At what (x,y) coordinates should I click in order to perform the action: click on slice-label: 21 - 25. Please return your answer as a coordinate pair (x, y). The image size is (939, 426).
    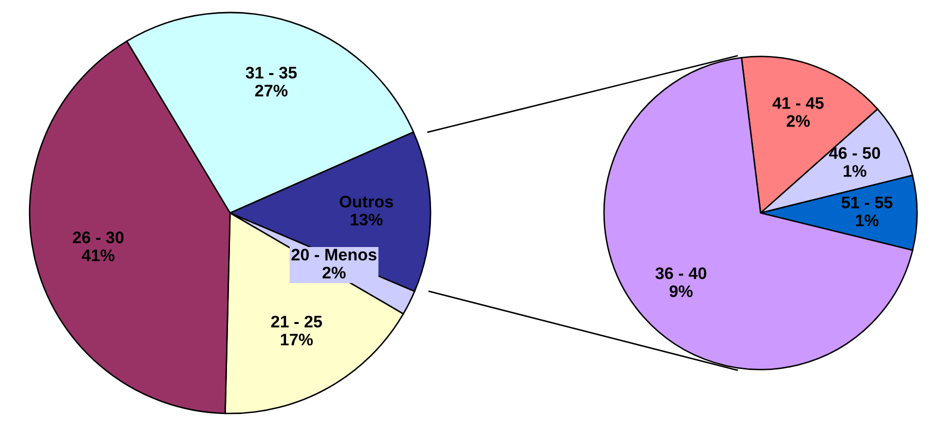
    Looking at the image, I should click on (296, 322).